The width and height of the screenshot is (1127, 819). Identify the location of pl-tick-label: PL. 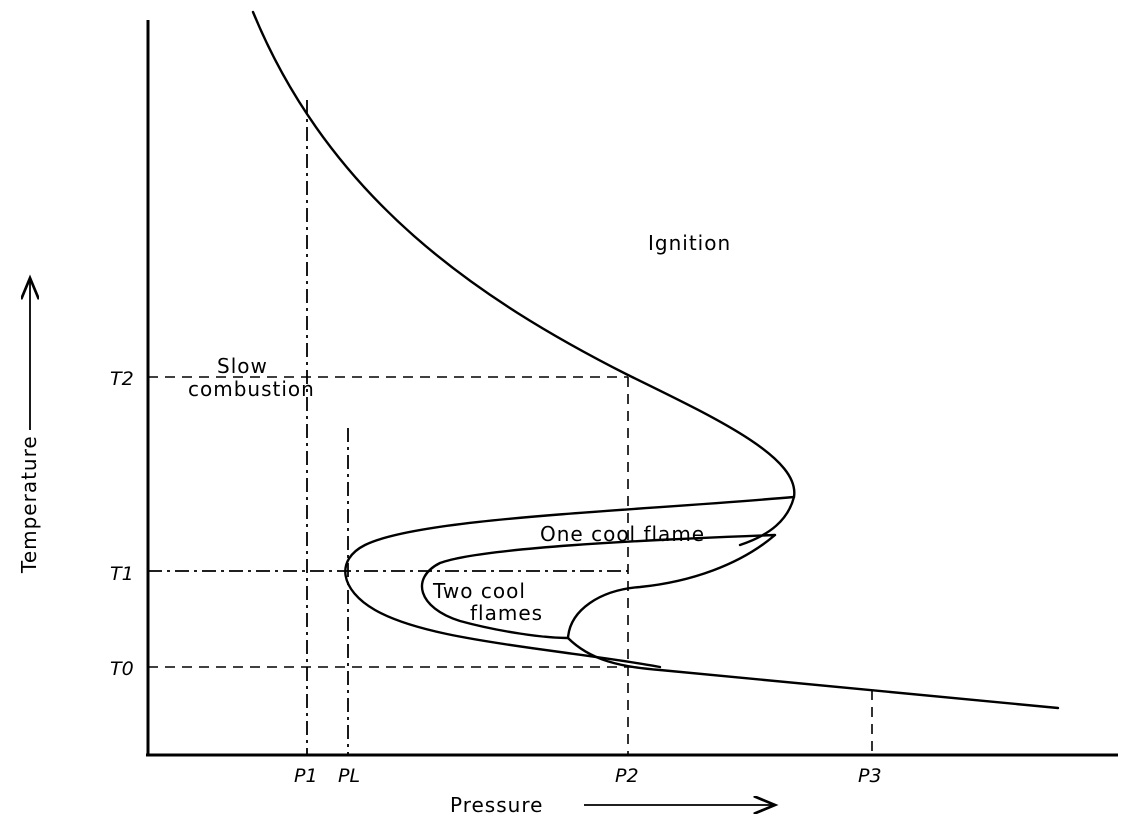
(349, 776).